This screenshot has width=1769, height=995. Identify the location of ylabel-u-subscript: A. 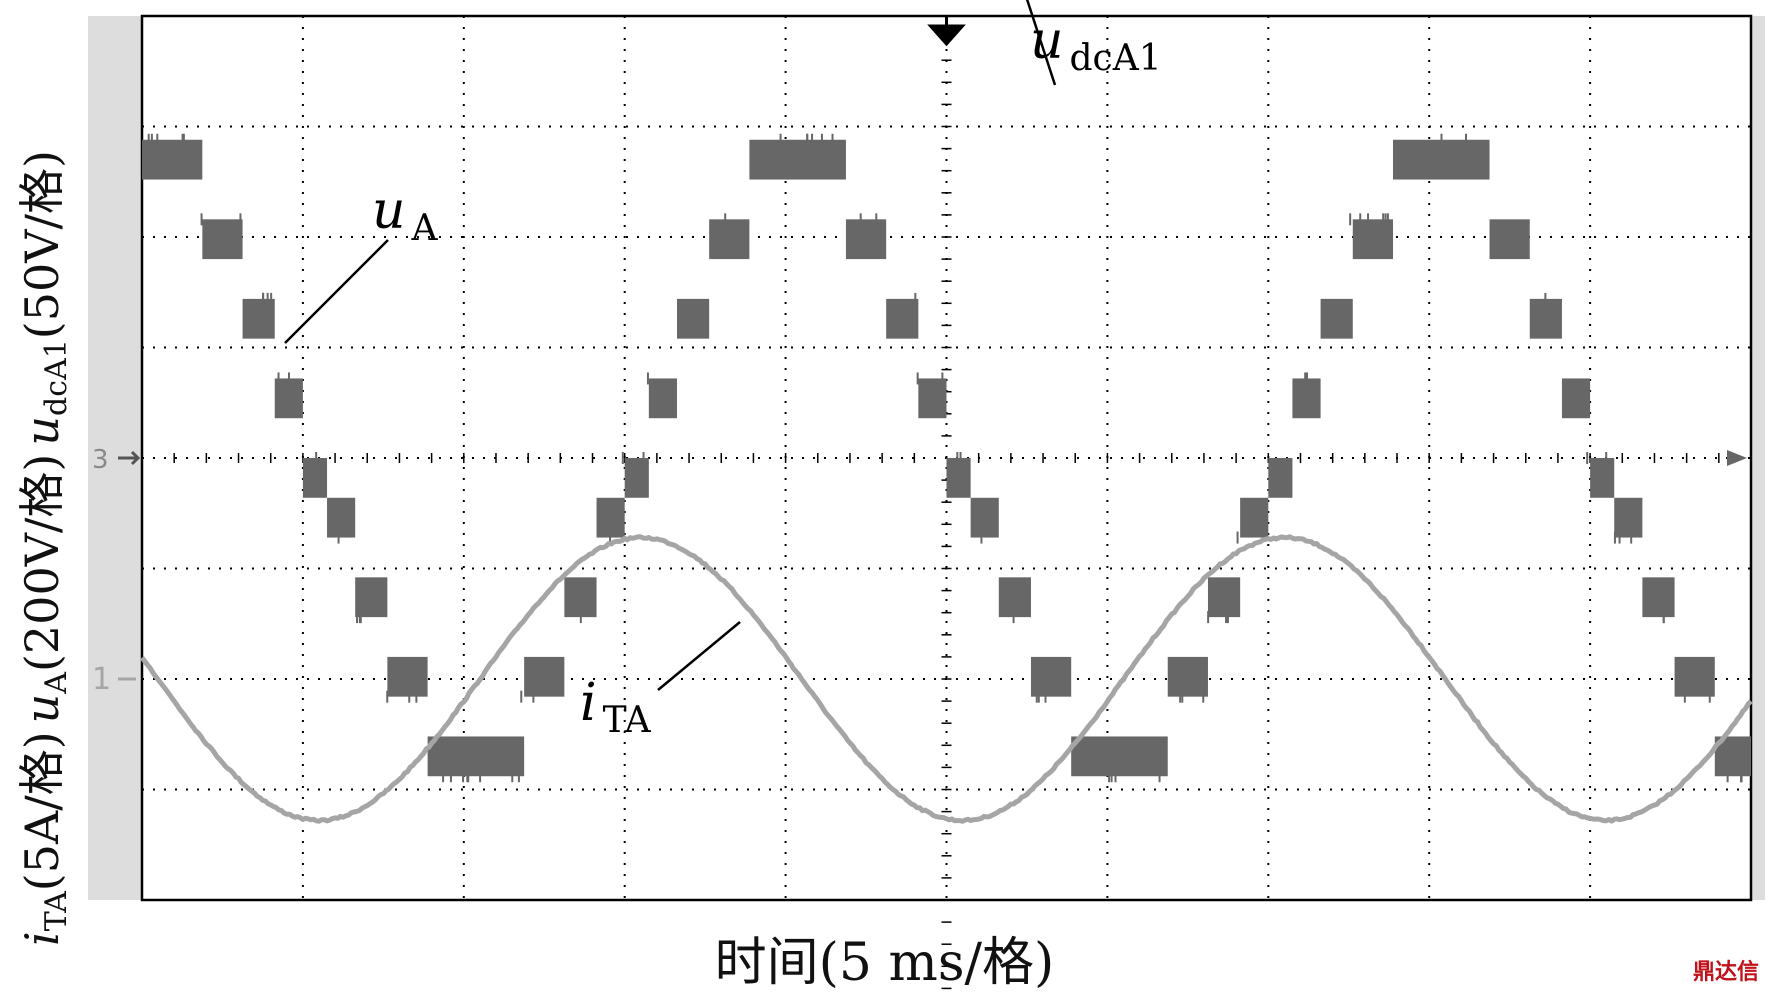
(56, 683).